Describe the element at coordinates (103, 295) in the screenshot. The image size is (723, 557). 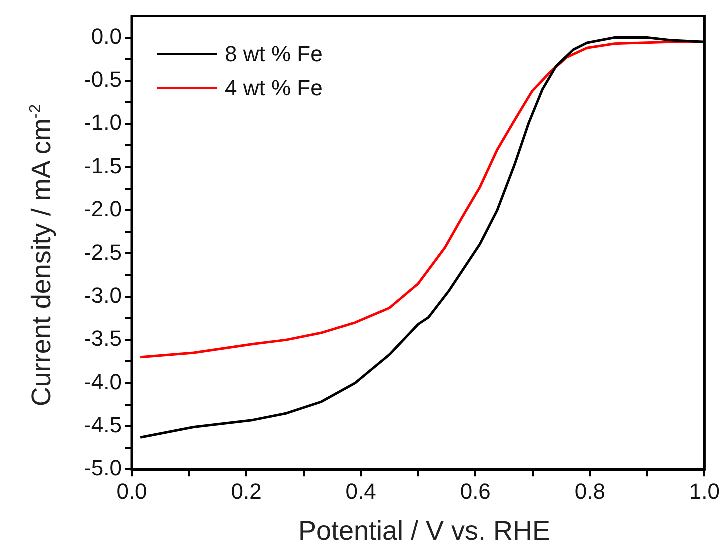
I see `y-tick-label: -3.0` at that location.